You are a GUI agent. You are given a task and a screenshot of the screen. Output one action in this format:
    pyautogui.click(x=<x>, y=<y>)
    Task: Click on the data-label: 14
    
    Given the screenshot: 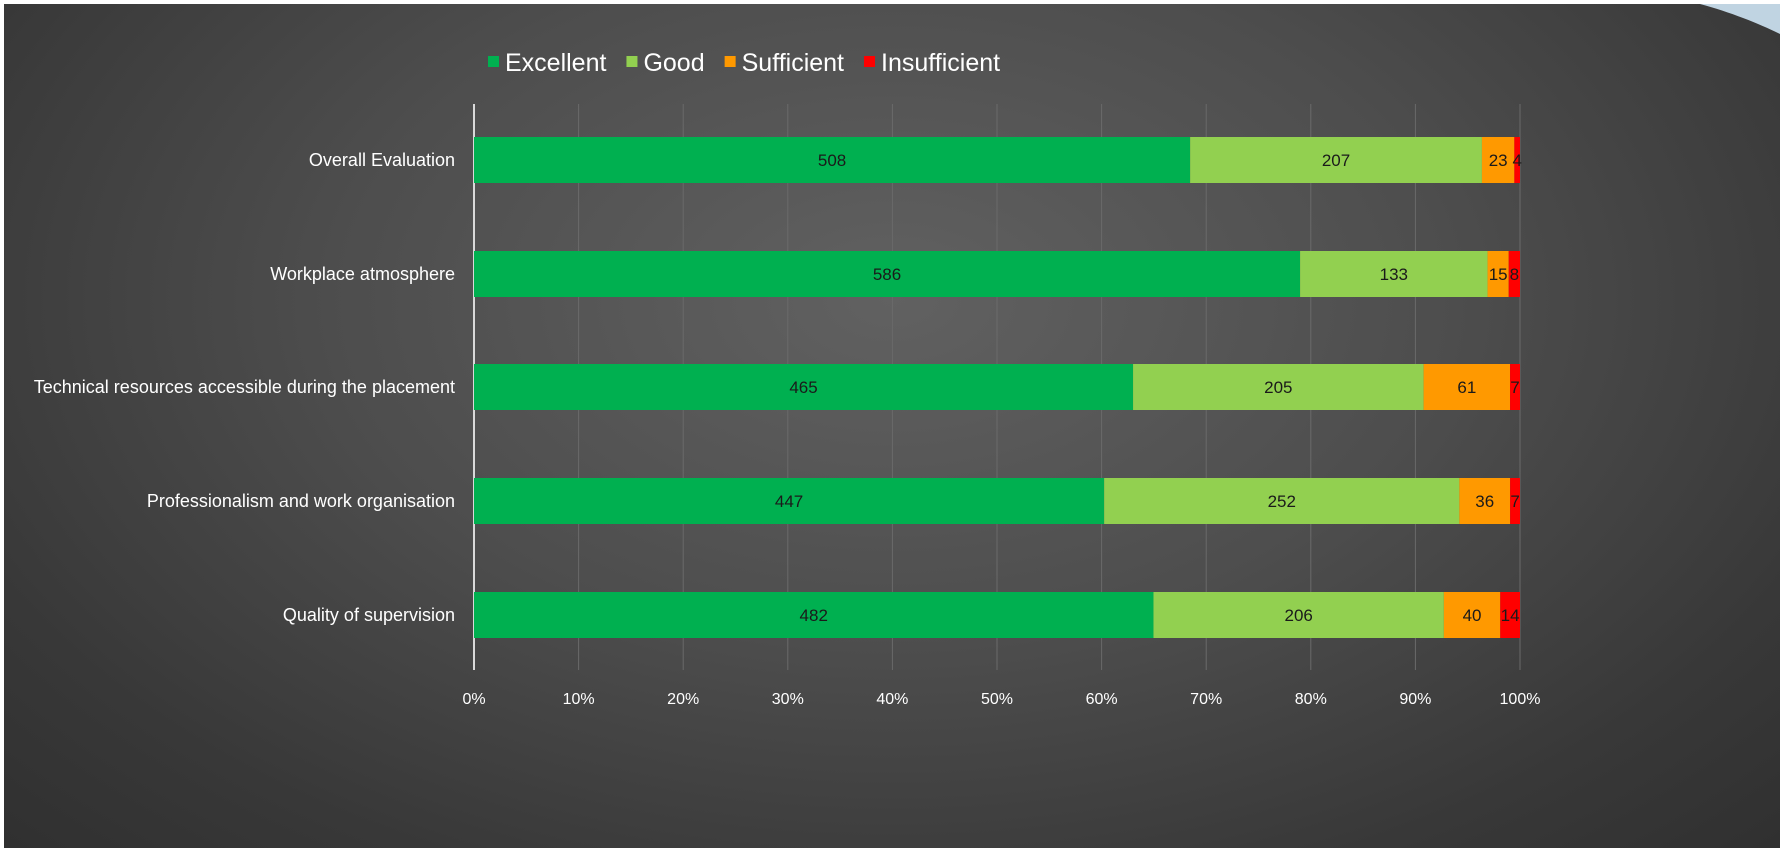 What is the action you would take?
    pyautogui.click(x=1510, y=615)
    